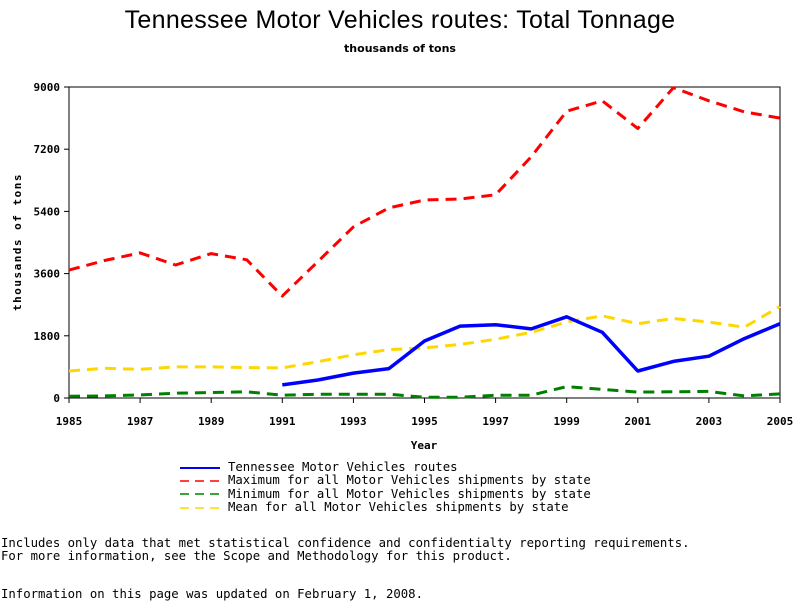  Describe the element at coordinates (47, 336) in the screenshot. I see `y-tick-label: 1800` at that location.